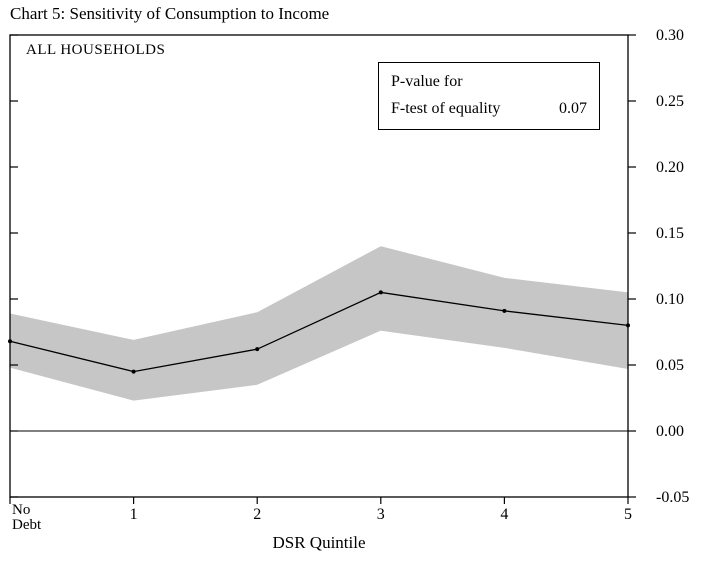 This screenshot has width=713, height=562. What do you see at coordinates (27, 517) in the screenshot?
I see `x-tick-label: No Debt` at bounding box center [27, 517].